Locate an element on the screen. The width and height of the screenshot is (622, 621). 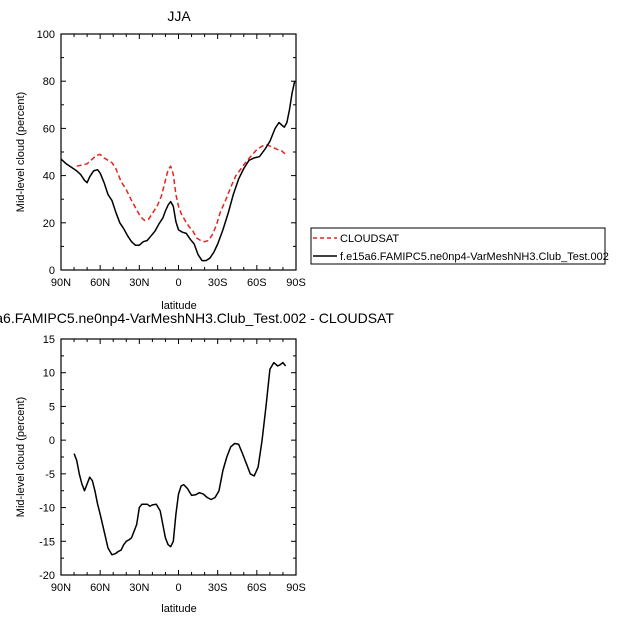
chart2-y-axis-label: Mid-level cloud (percent) is located at coordinates (21, 457).